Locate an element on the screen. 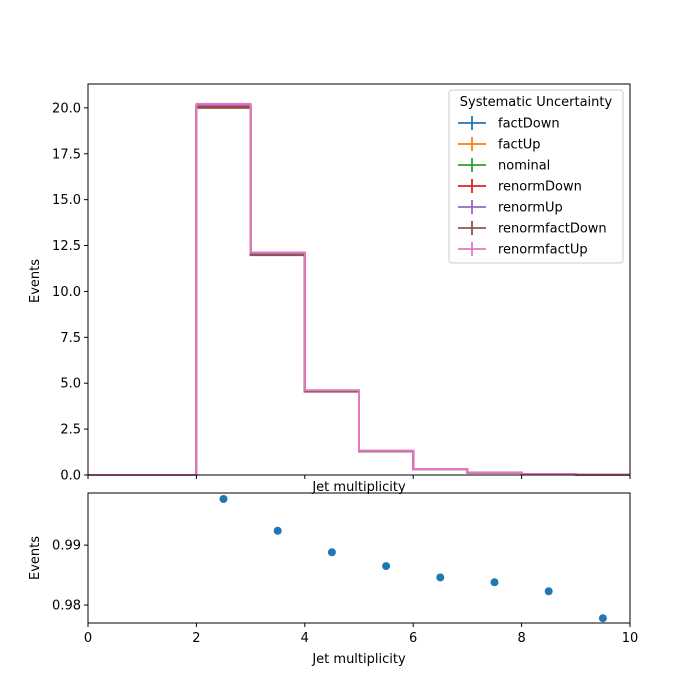 The image size is (700, 700). main-ylabel: Events is located at coordinates (35, 281).